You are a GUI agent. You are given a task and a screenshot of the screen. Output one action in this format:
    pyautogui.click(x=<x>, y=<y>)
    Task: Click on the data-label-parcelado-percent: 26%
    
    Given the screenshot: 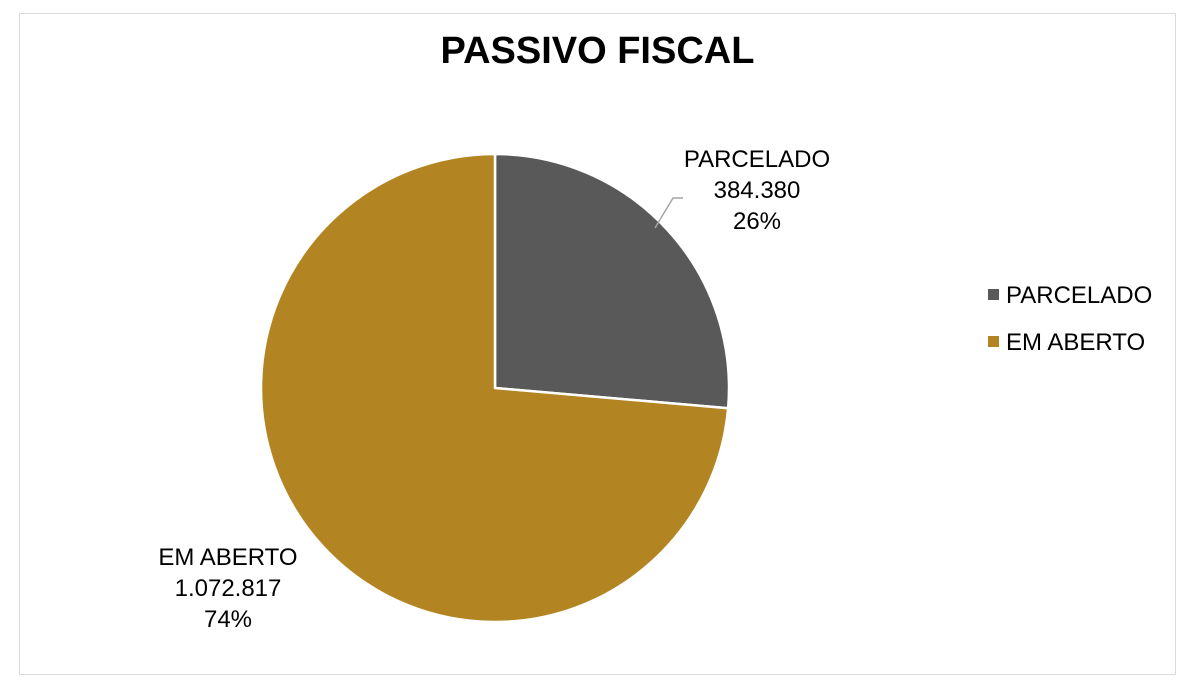 What is the action you would take?
    pyautogui.click(x=757, y=221)
    